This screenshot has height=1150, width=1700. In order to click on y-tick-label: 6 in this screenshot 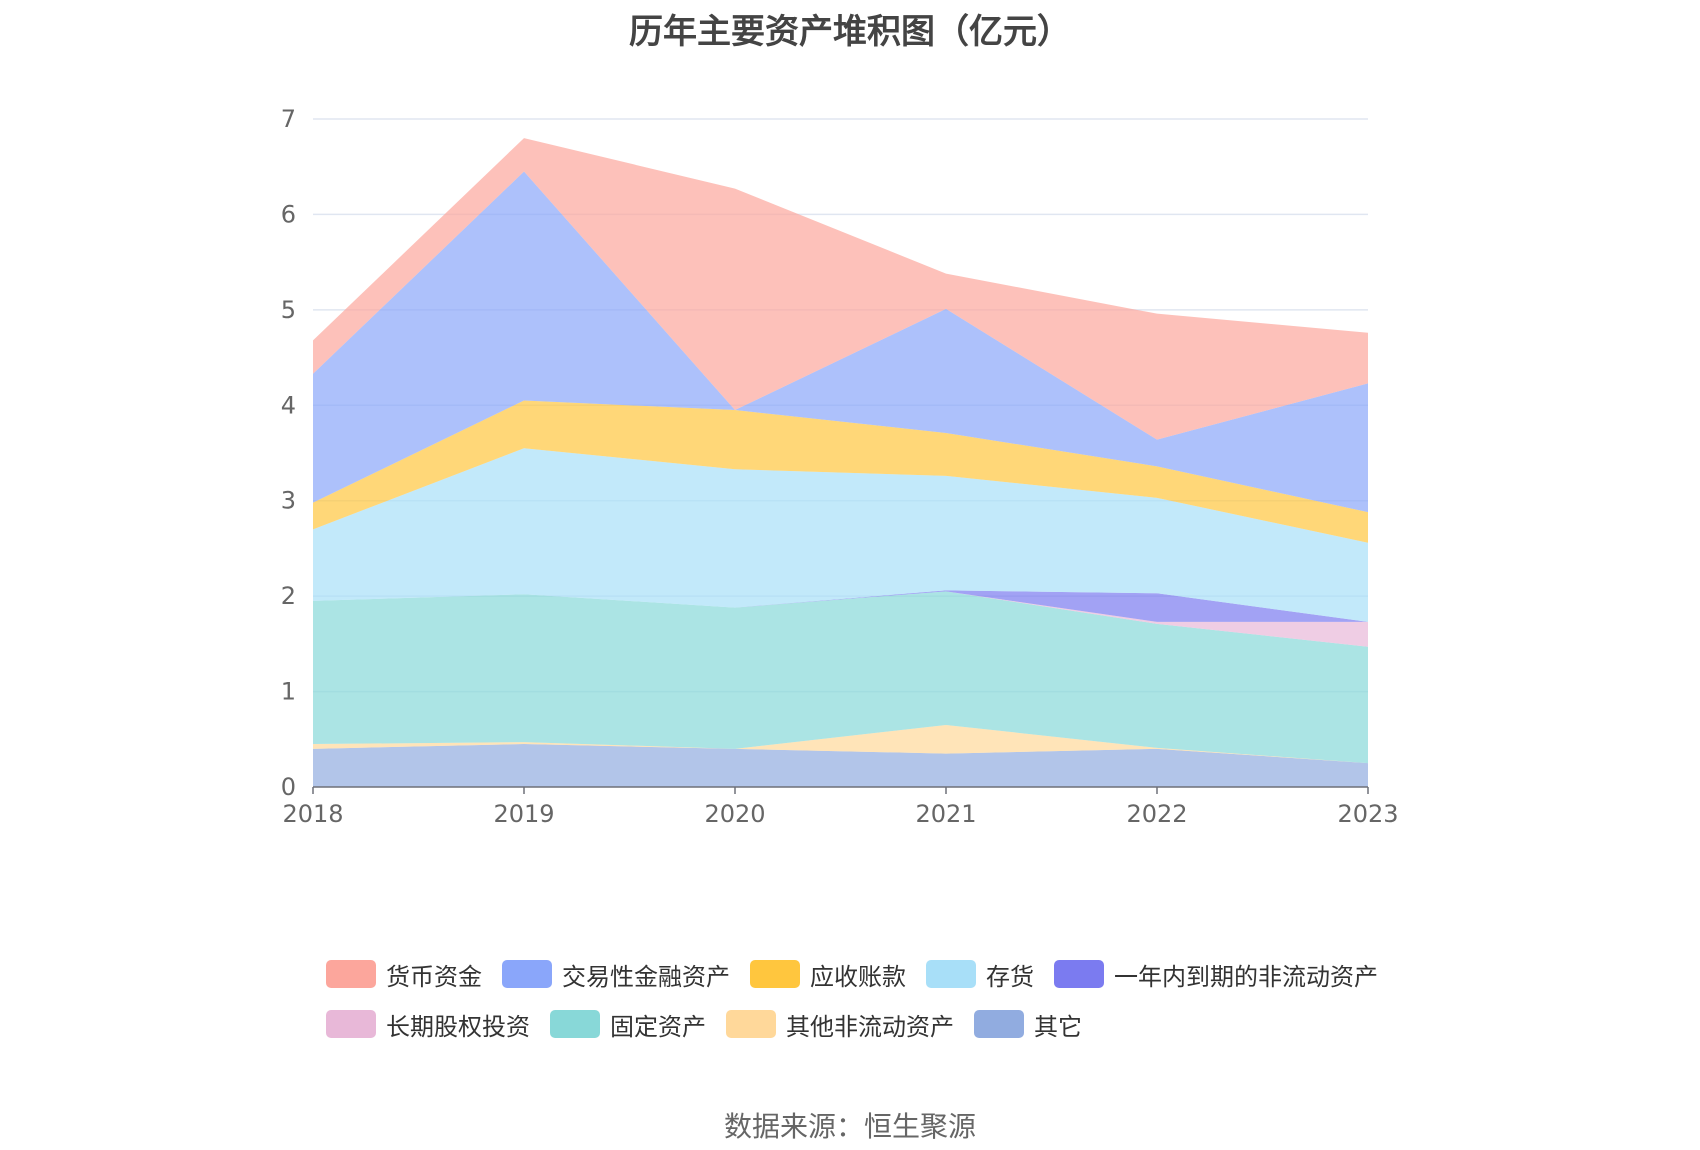, I will do `click(288, 214)`.